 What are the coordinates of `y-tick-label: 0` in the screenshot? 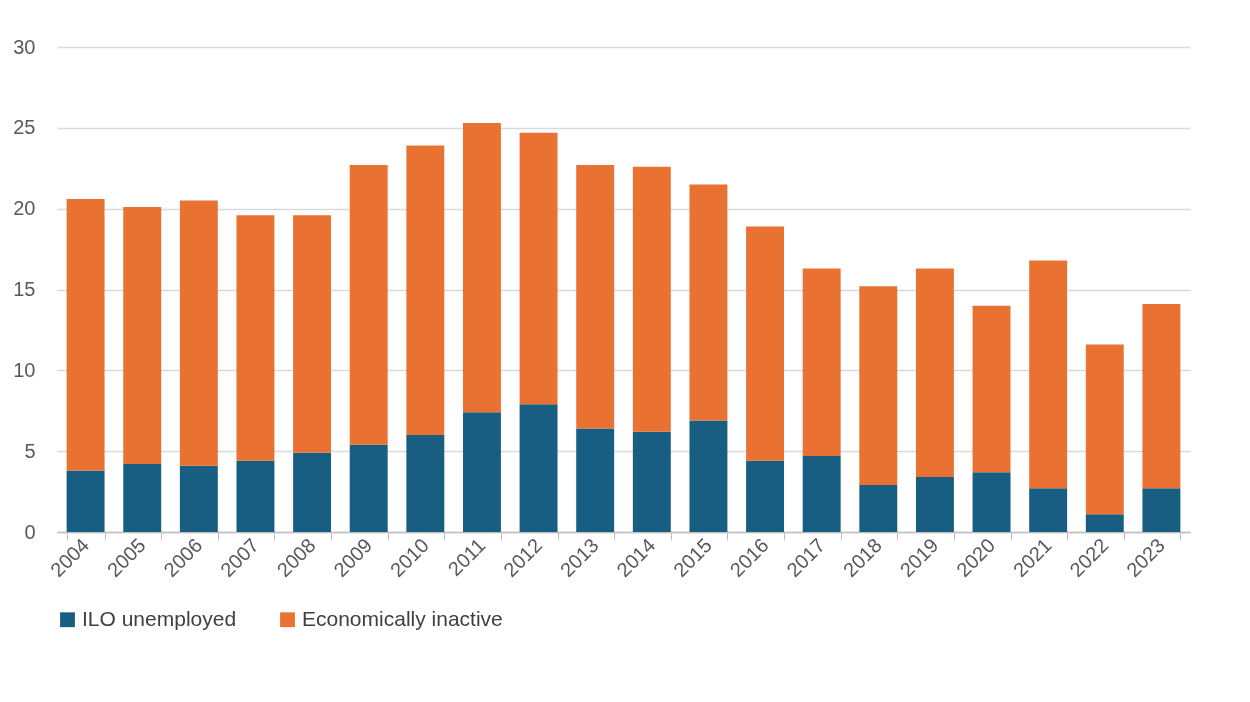 It's located at (30, 531).